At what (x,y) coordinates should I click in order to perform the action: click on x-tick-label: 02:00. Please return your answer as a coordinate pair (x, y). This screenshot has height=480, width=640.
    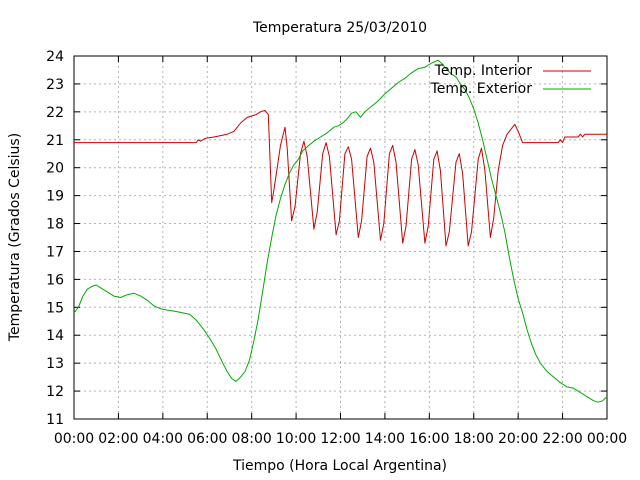
    Looking at the image, I should click on (118, 439).